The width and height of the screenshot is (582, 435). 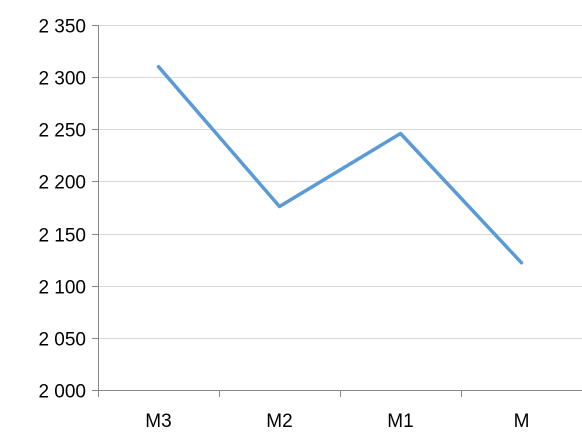 What do you see at coordinates (62, 392) in the screenshot?
I see `y-tick-label: 2 000` at bounding box center [62, 392].